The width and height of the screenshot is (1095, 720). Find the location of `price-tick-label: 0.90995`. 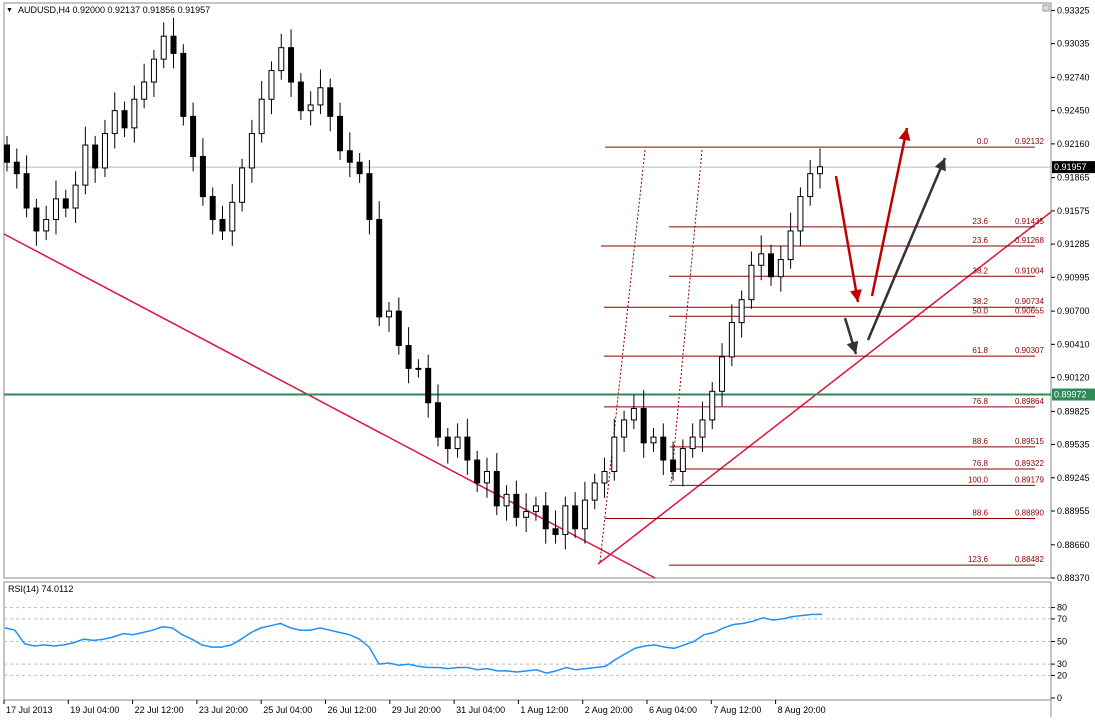

price-tick-label: 0.90995 is located at coordinates (1073, 277).